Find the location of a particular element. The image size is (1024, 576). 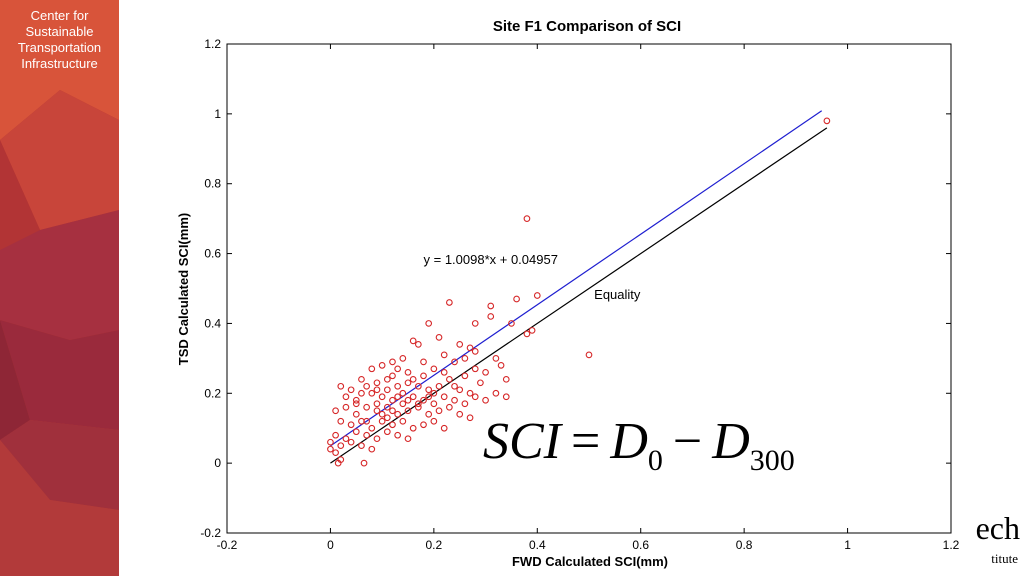

annotations: y = 1.0098*x + 0.04957 Equality is located at coordinates (532, 277).